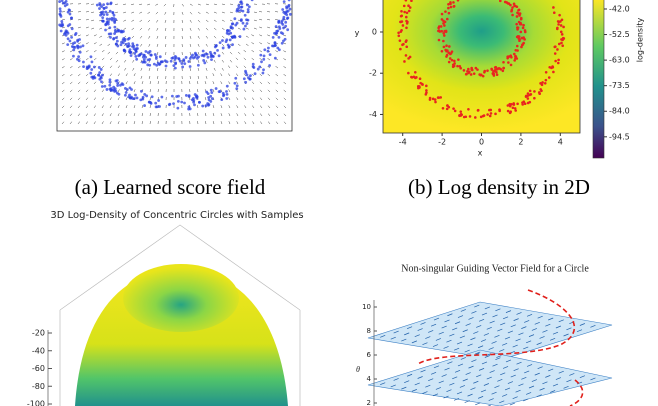 Image resolution: width=658 pixels, height=406 pixels. What do you see at coordinates (181, 298) in the screenshot?
I see `crater` at bounding box center [181, 298].